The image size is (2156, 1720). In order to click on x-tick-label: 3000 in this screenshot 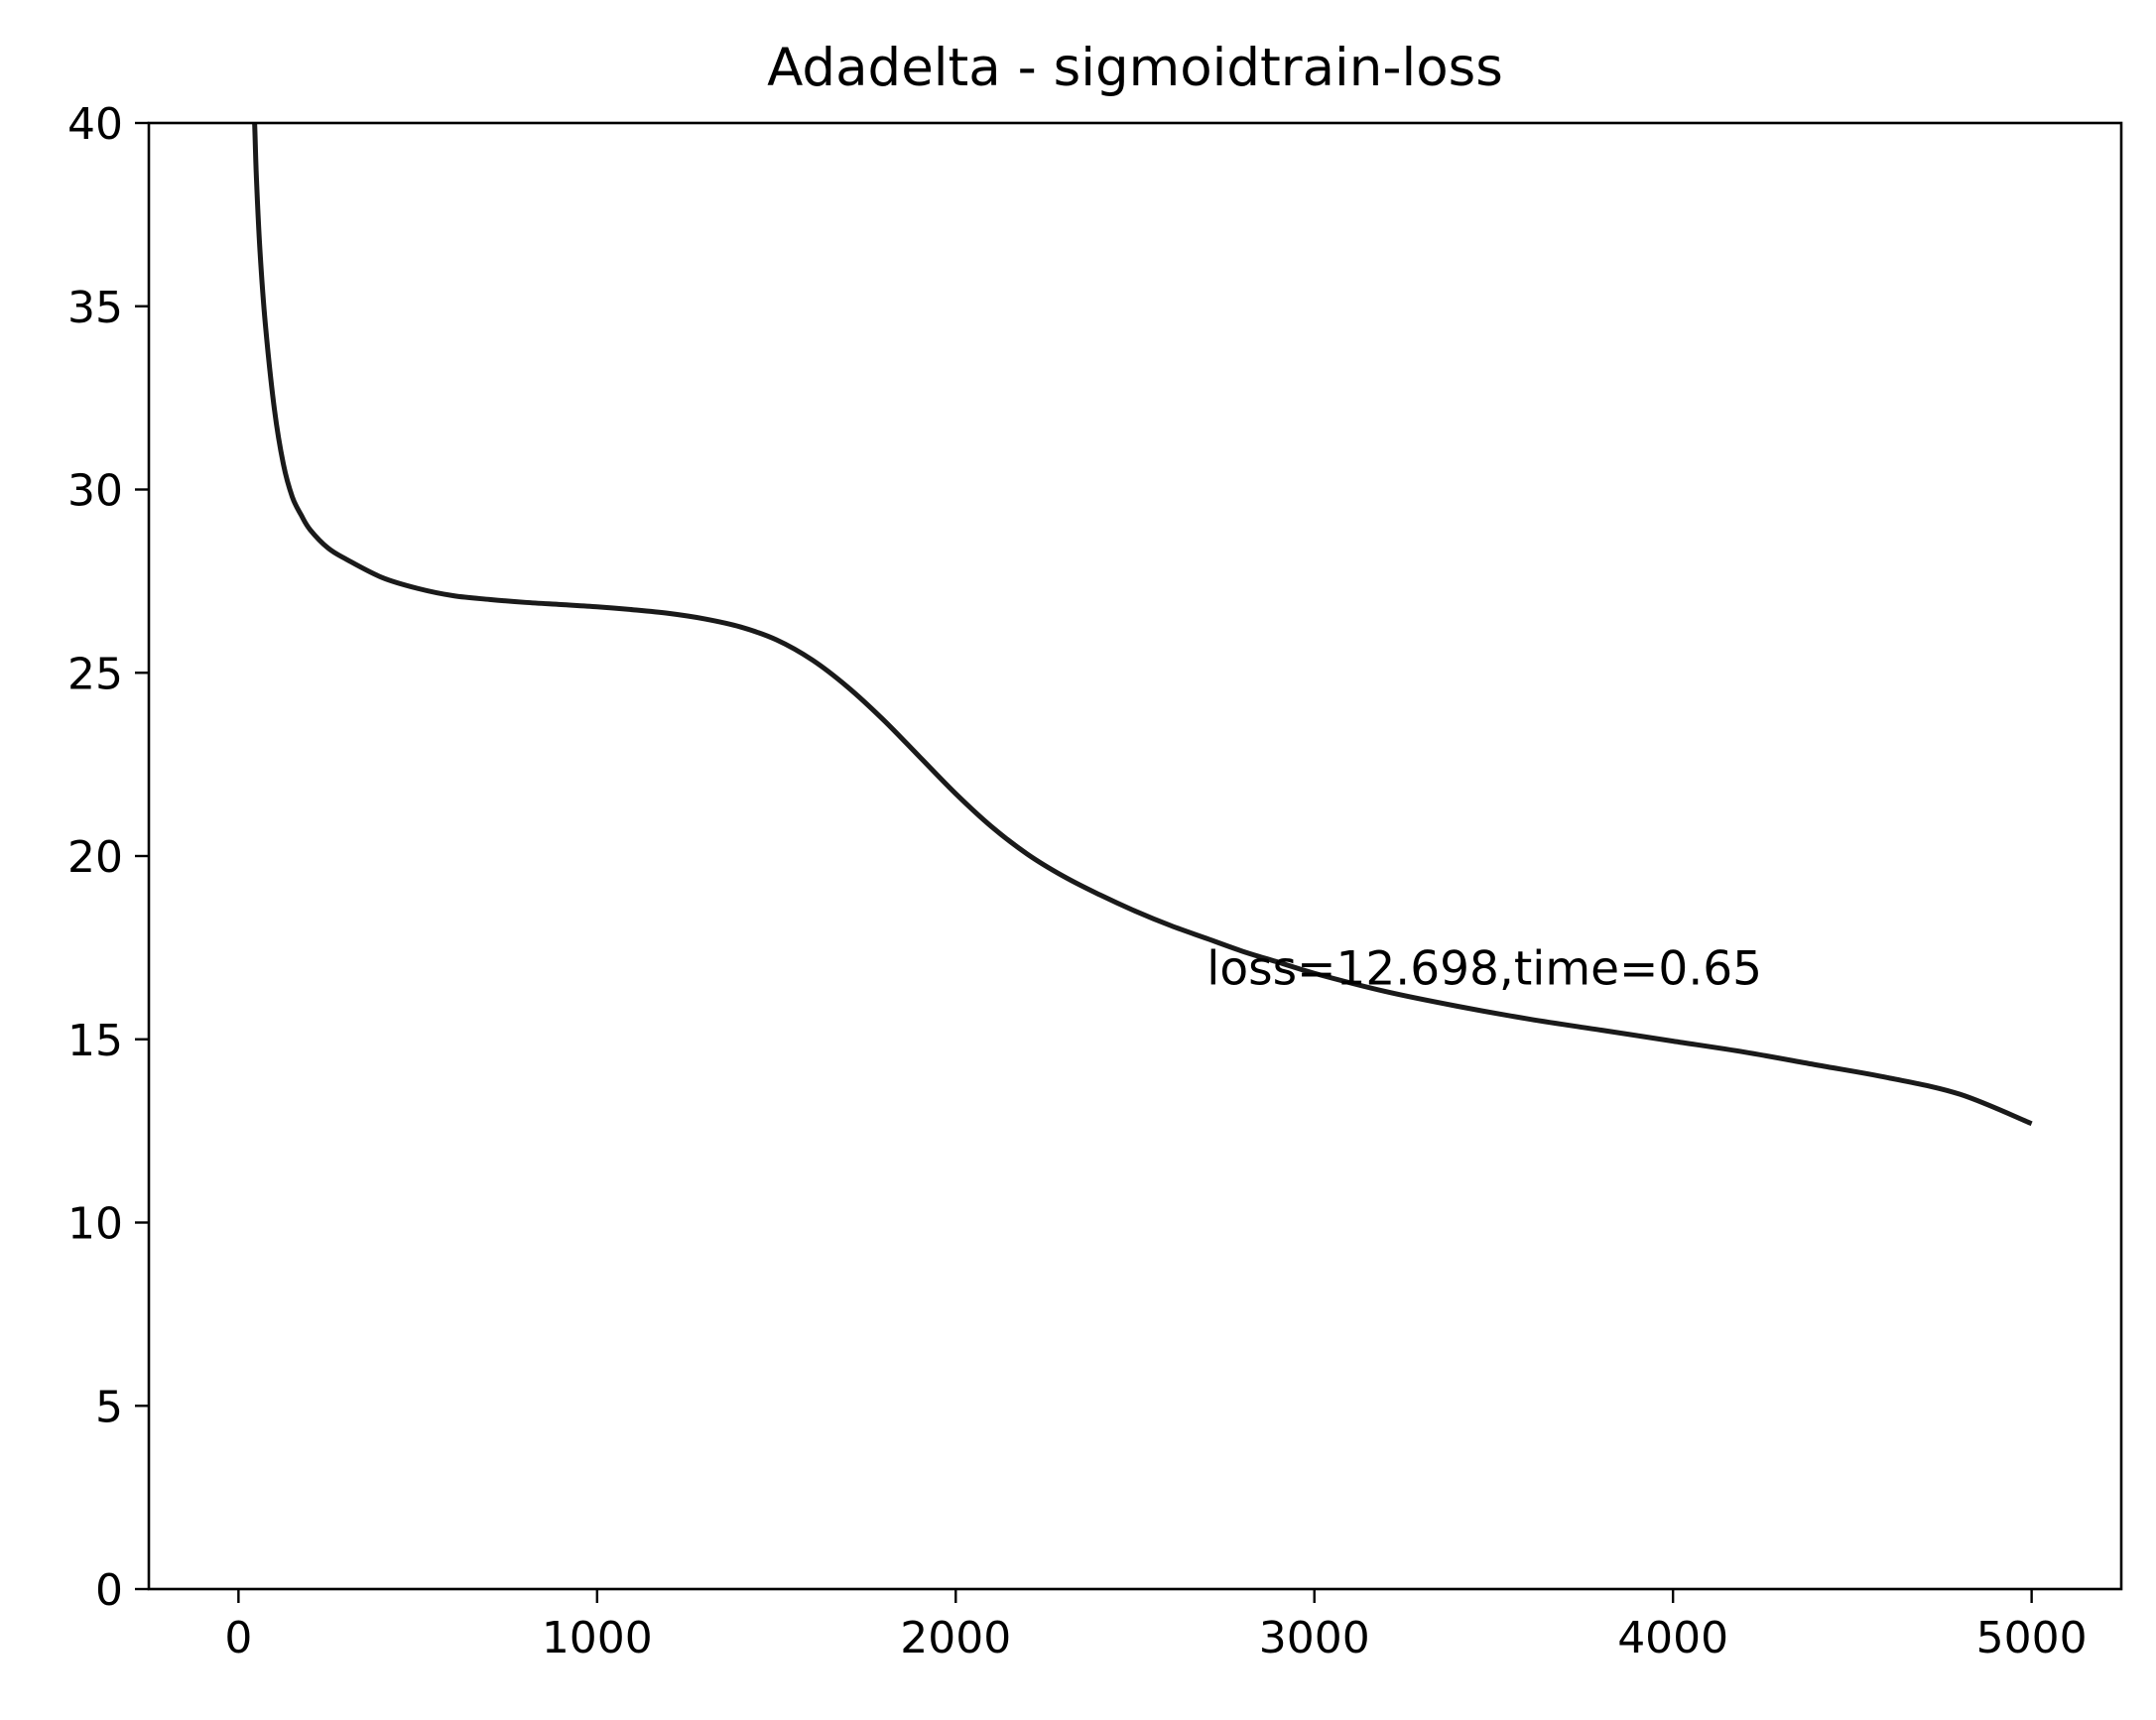, I will do `click(1314, 1638)`.